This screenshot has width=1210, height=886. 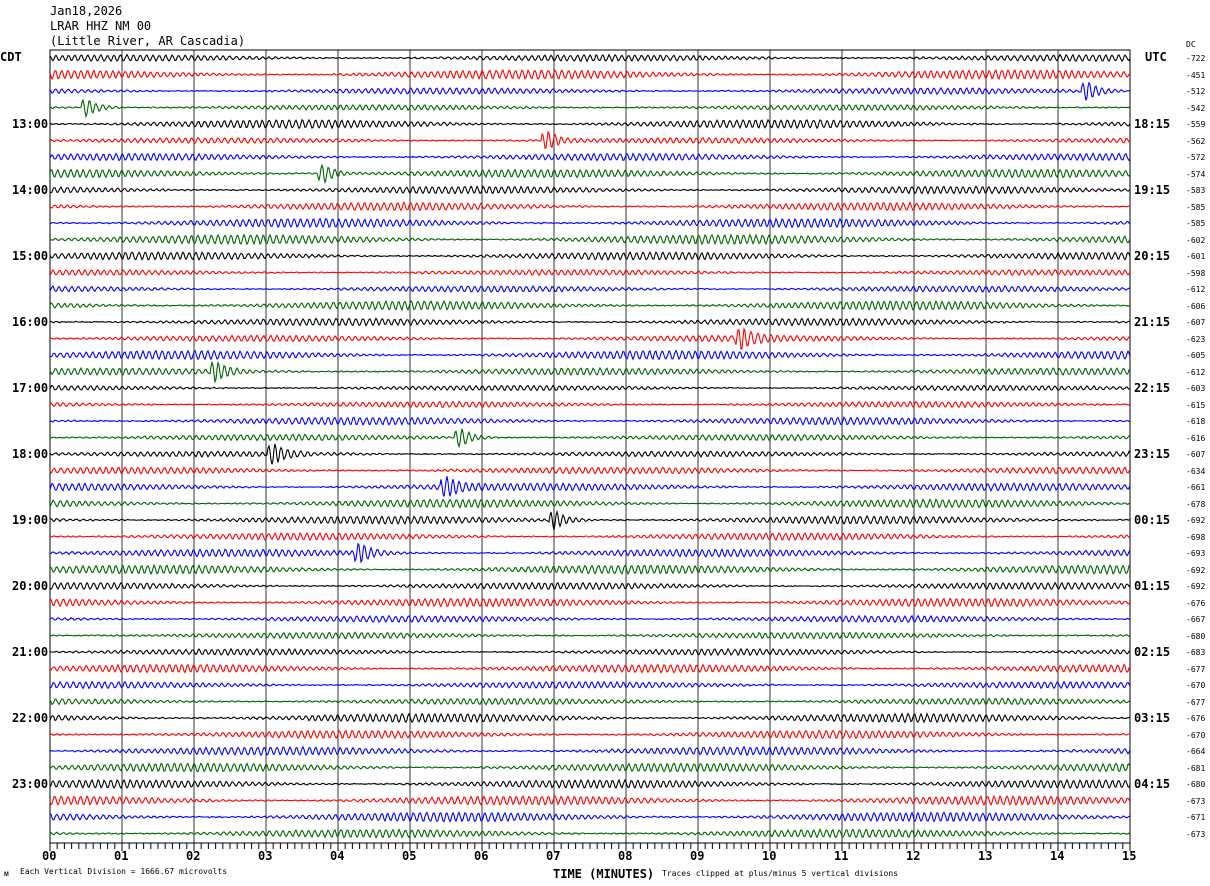 I want to click on right-hour-label: 23:15, so click(x=1152, y=454).